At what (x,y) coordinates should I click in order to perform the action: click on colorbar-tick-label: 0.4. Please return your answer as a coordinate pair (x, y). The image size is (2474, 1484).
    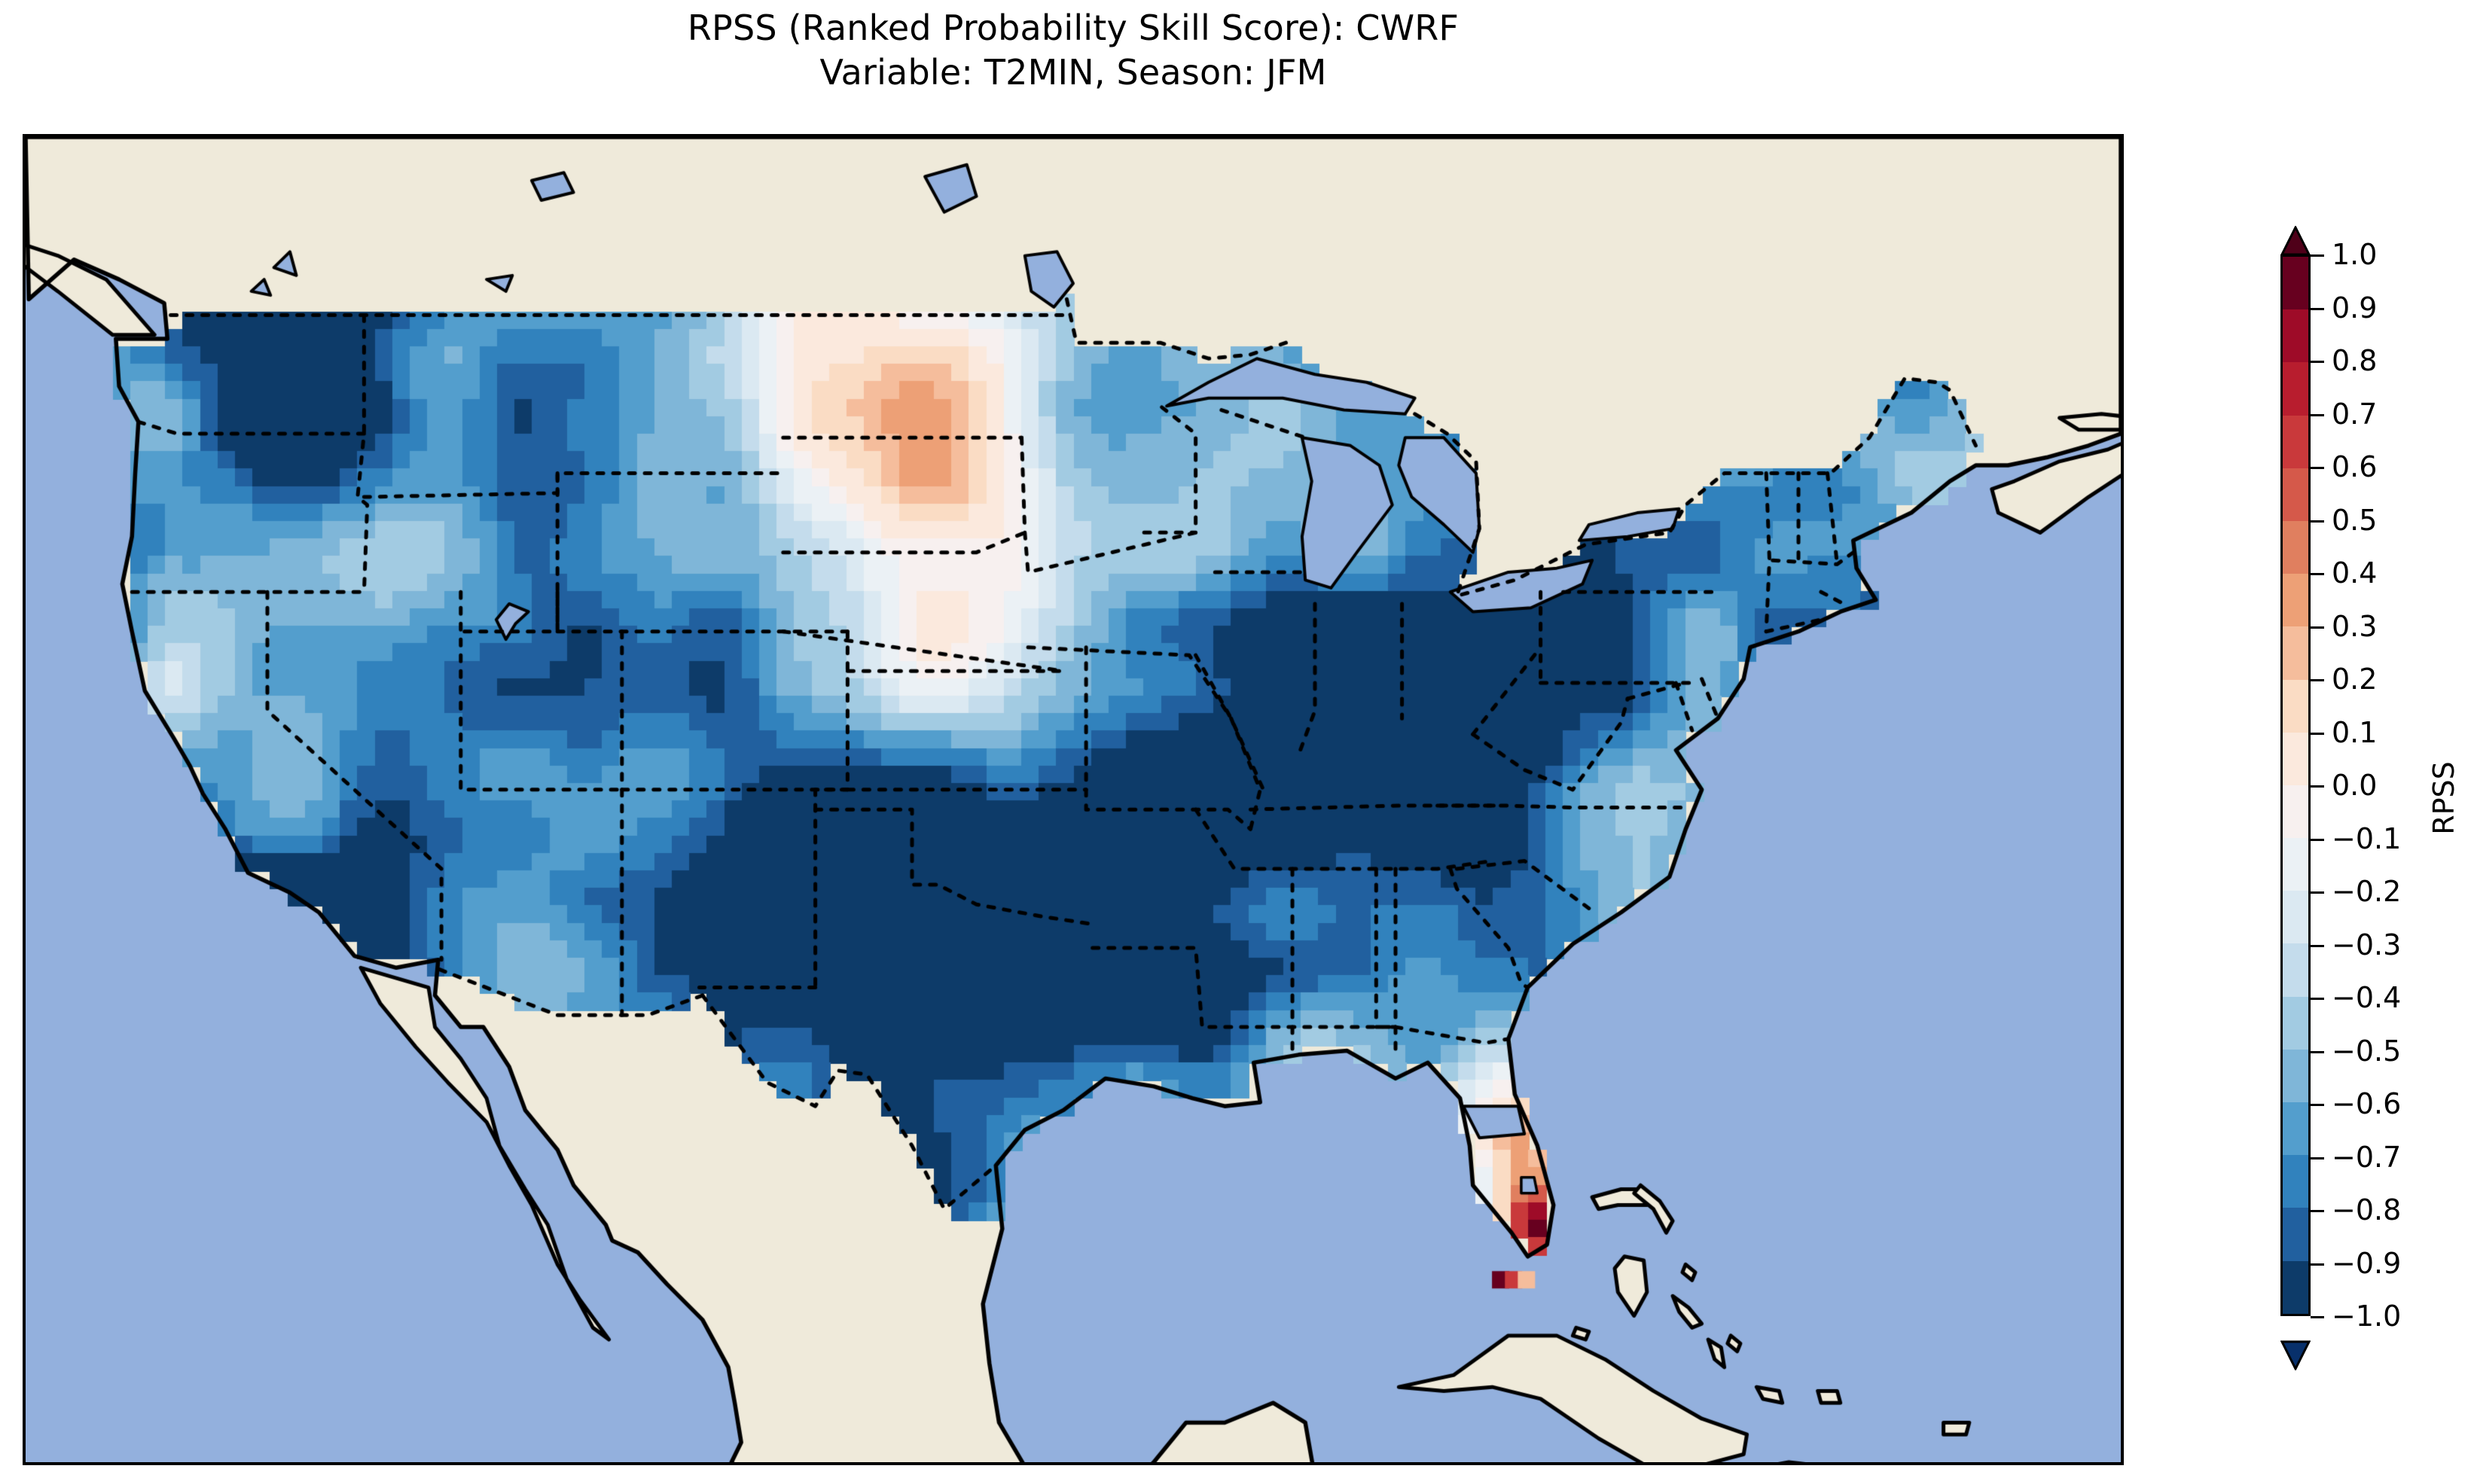
    Looking at the image, I should click on (2355, 573).